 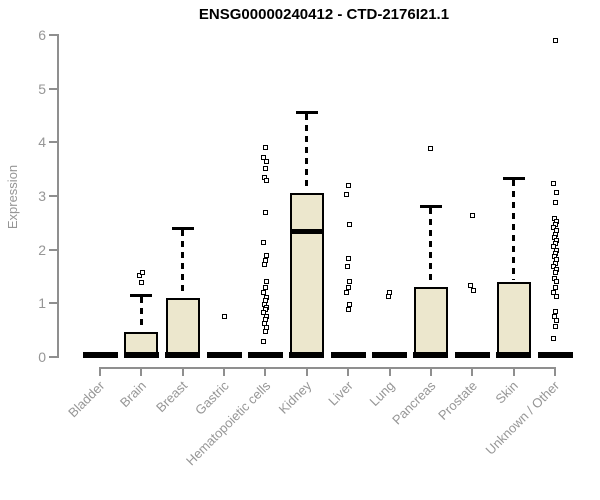 What do you see at coordinates (141, 355) in the screenshot?
I see `zero-bar-brain` at bounding box center [141, 355].